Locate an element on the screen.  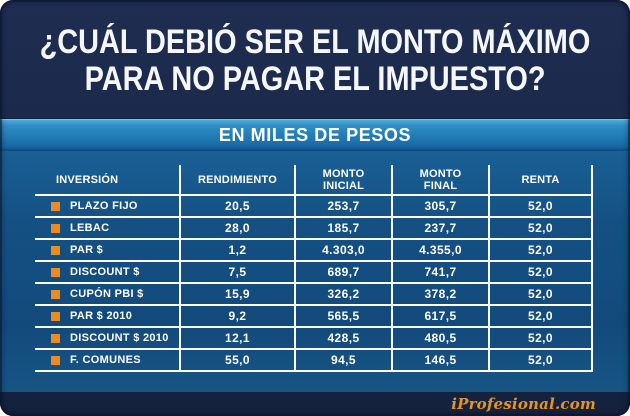
subtitle-band: EN MILES DE PESOS is located at coordinates (315, 134).